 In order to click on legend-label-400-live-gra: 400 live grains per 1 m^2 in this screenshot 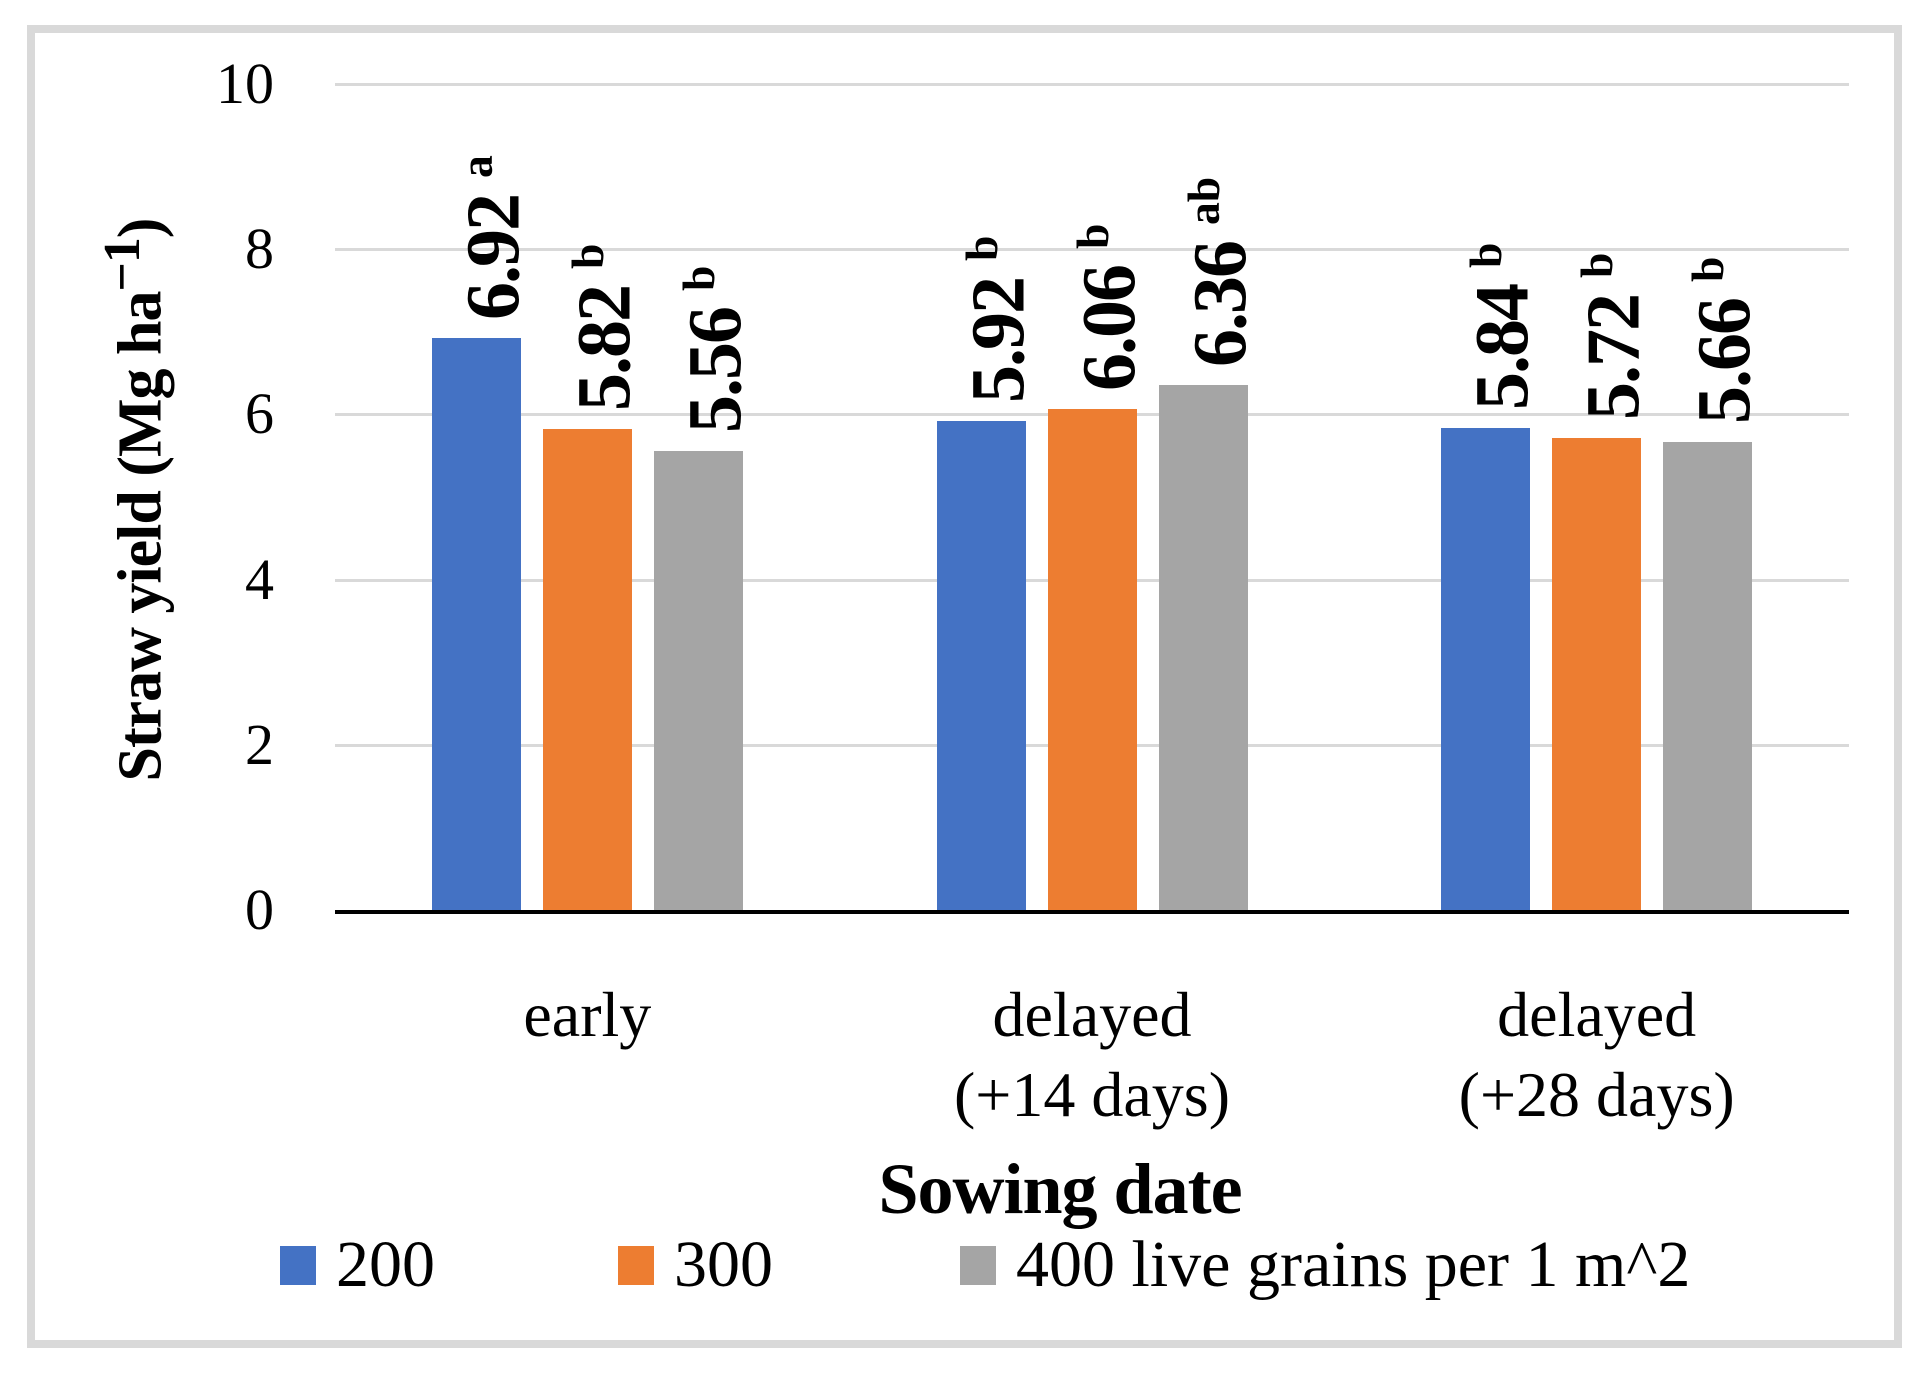, I will do `click(1353, 1264)`.